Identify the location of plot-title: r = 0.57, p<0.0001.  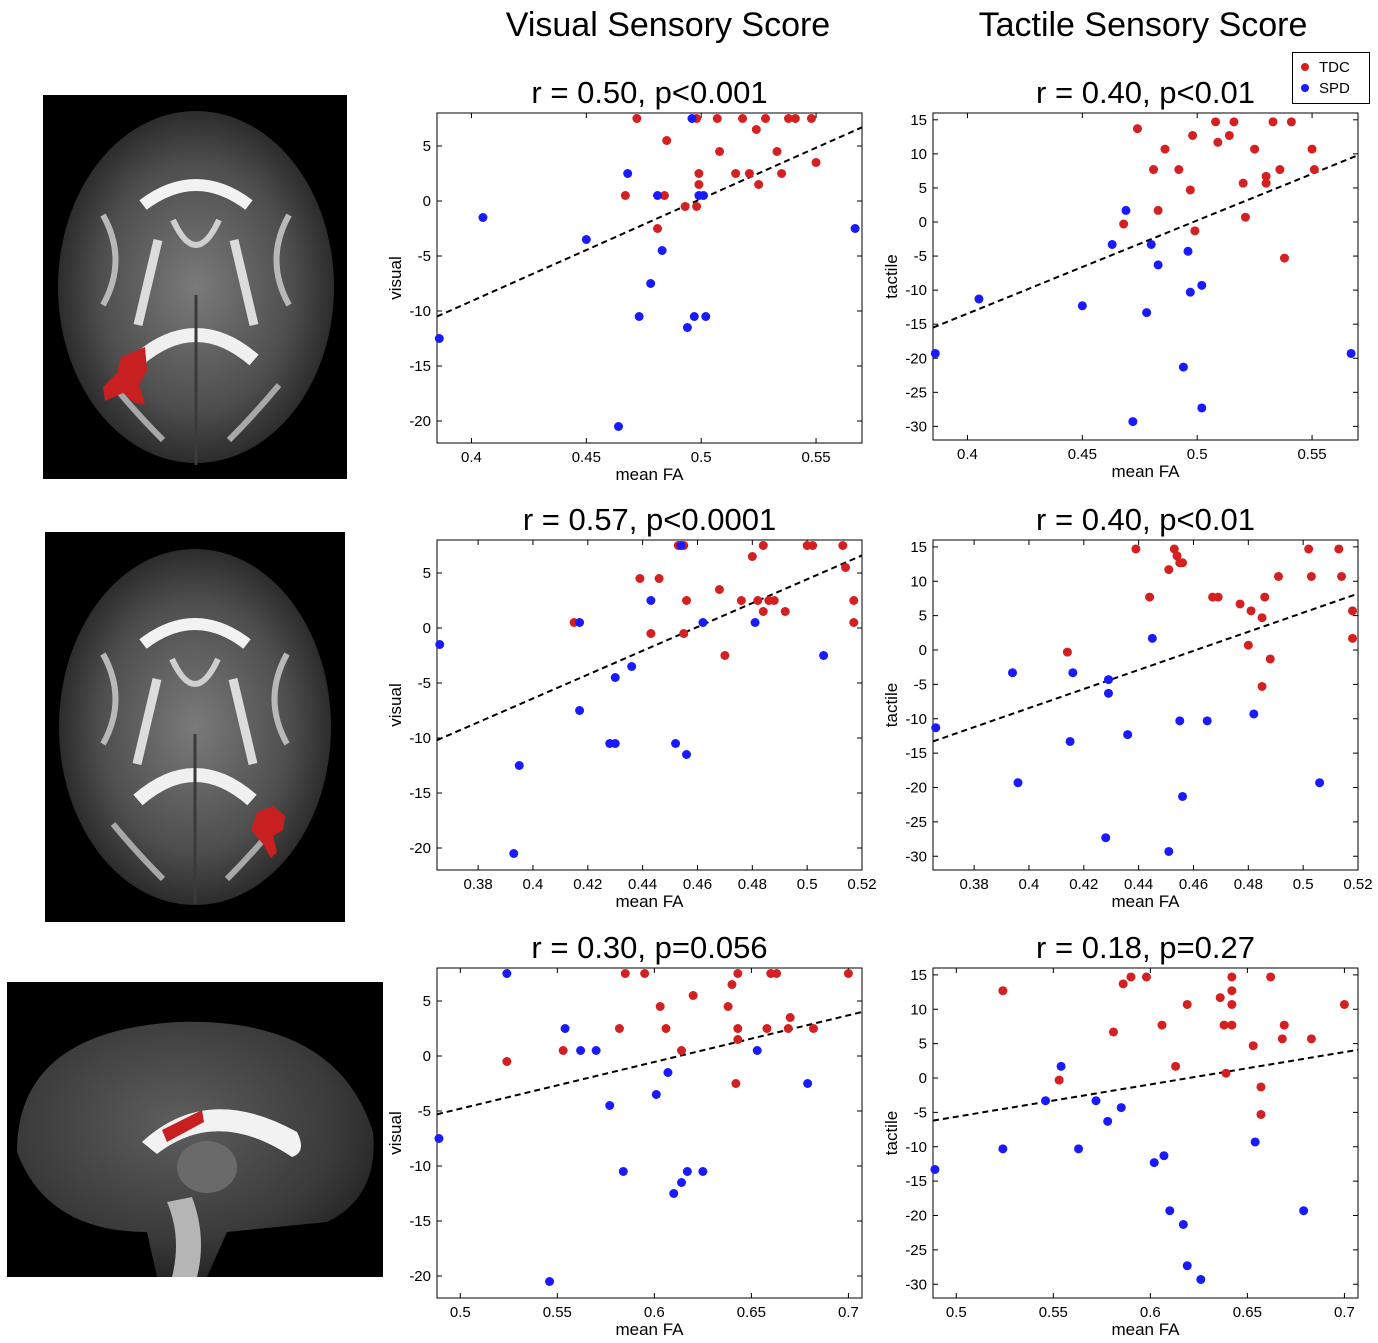
(649, 519).